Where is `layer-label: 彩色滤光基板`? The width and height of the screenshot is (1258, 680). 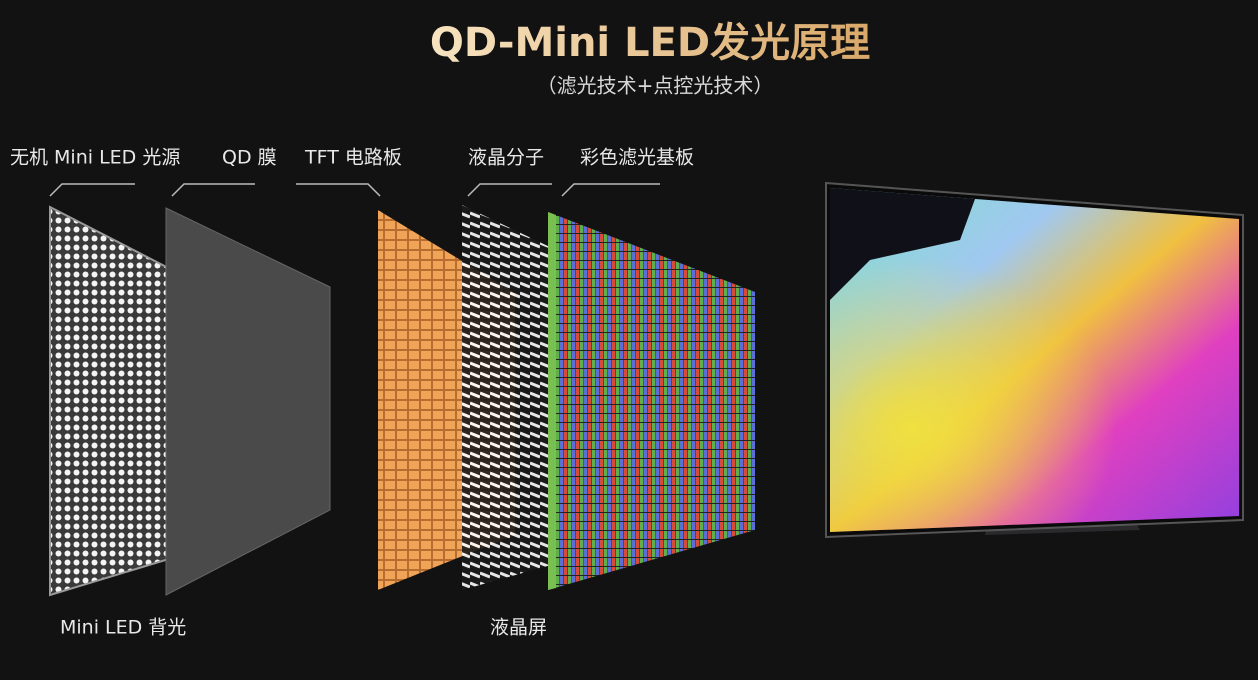 layer-label: 彩色滤光基板 is located at coordinates (637, 158).